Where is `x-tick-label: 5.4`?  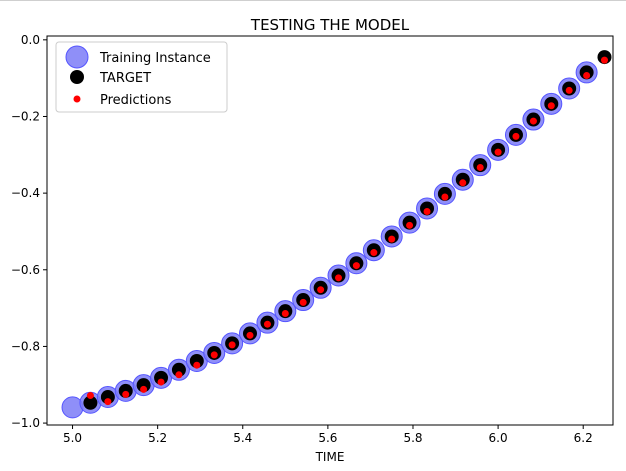
x-tick-label: 5.4 is located at coordinates (242, 438).